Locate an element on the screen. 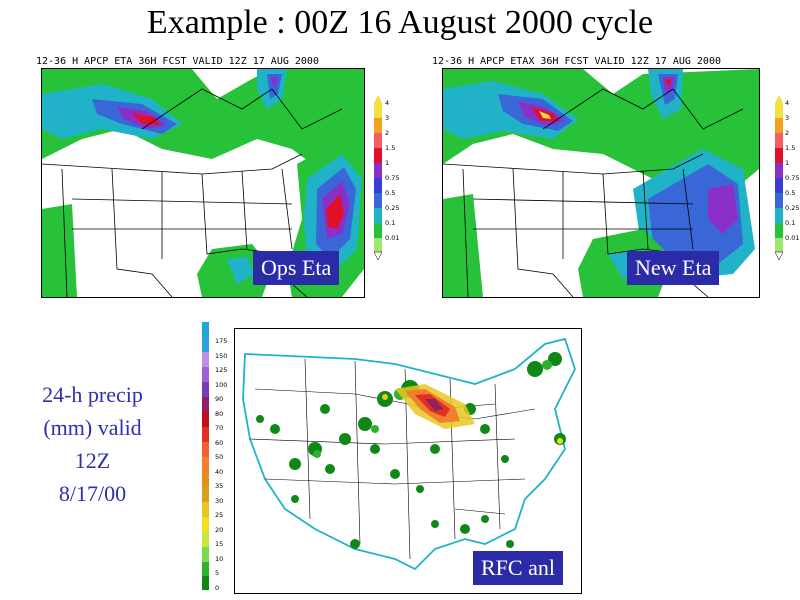  left-colorbar-ticks: 4 3 2 1.5 1 0.75 0.5 0.25 0.1 0.01 is located at coordinates (392, 174).